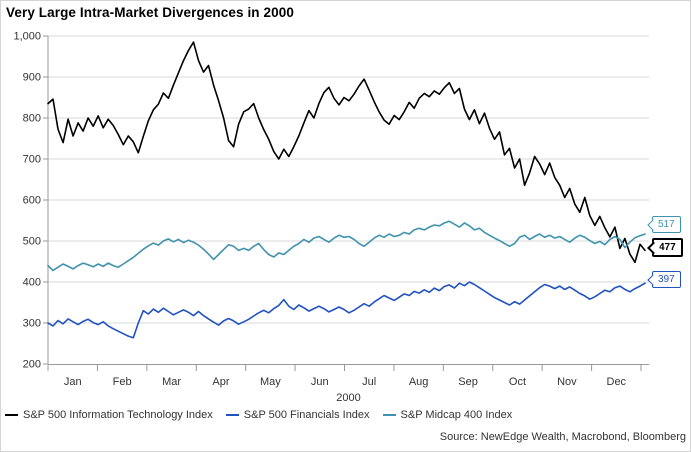  I want to click on y-tick-label: 600, so click(32, 201).